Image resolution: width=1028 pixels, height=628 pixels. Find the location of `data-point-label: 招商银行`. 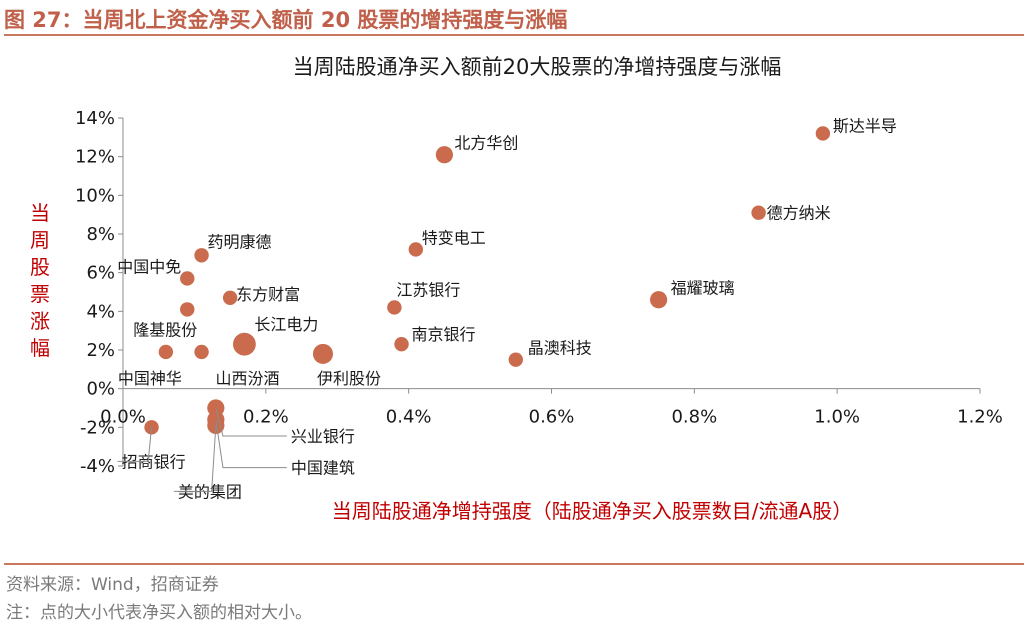

data-point-label: 招商银行 is located at coordinates (154, 461).